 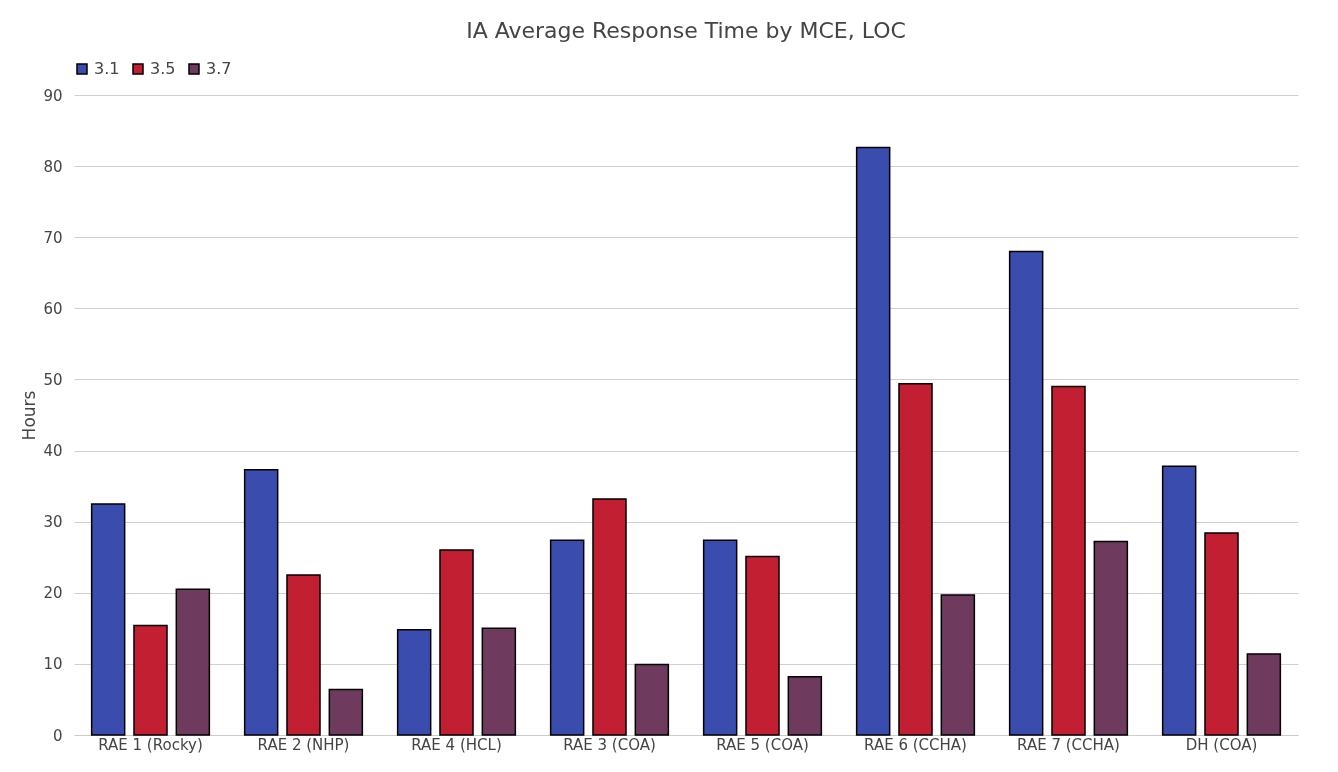 What do you see at coordinates (53, 379) in the screenshot?
I see `y-tick-label: 50` at bounding box center [53, 379].